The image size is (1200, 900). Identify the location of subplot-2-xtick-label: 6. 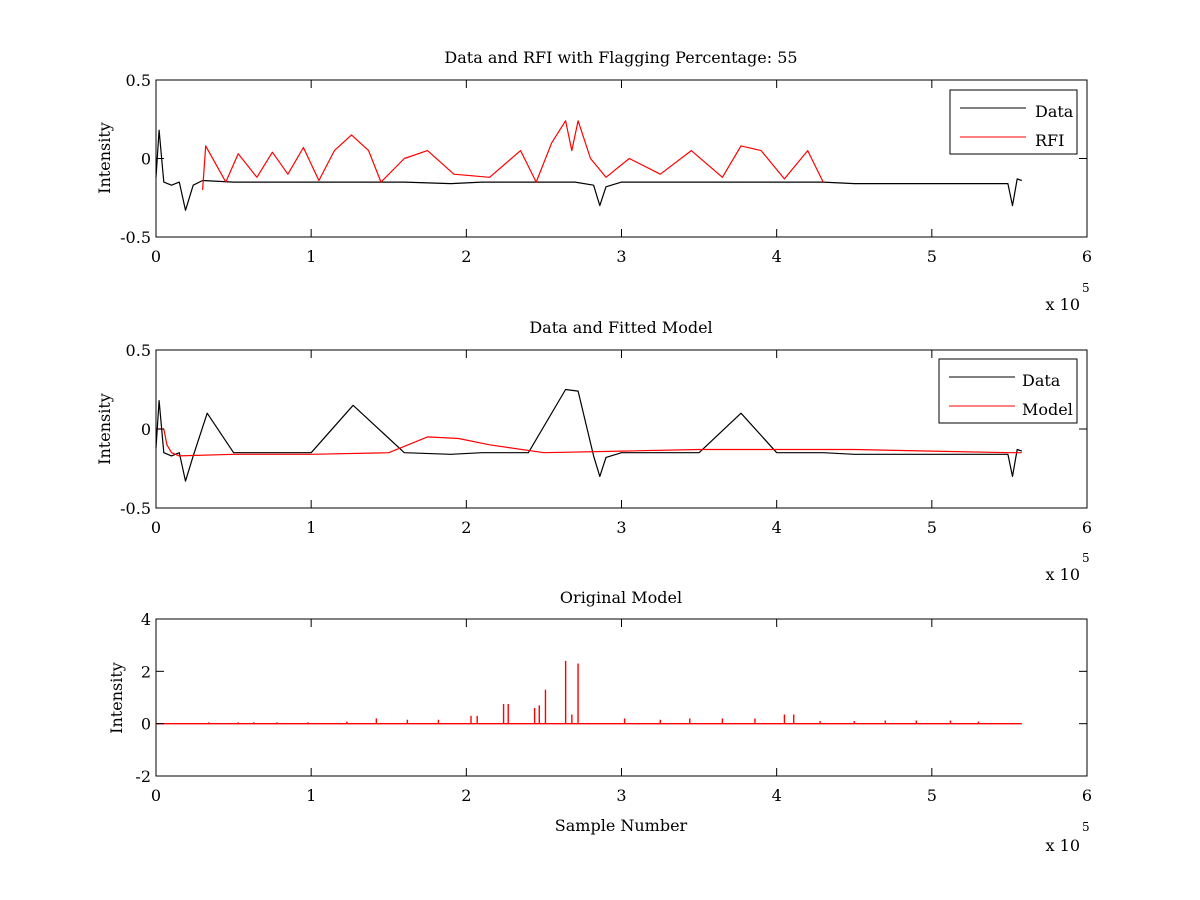
(1087, 527).